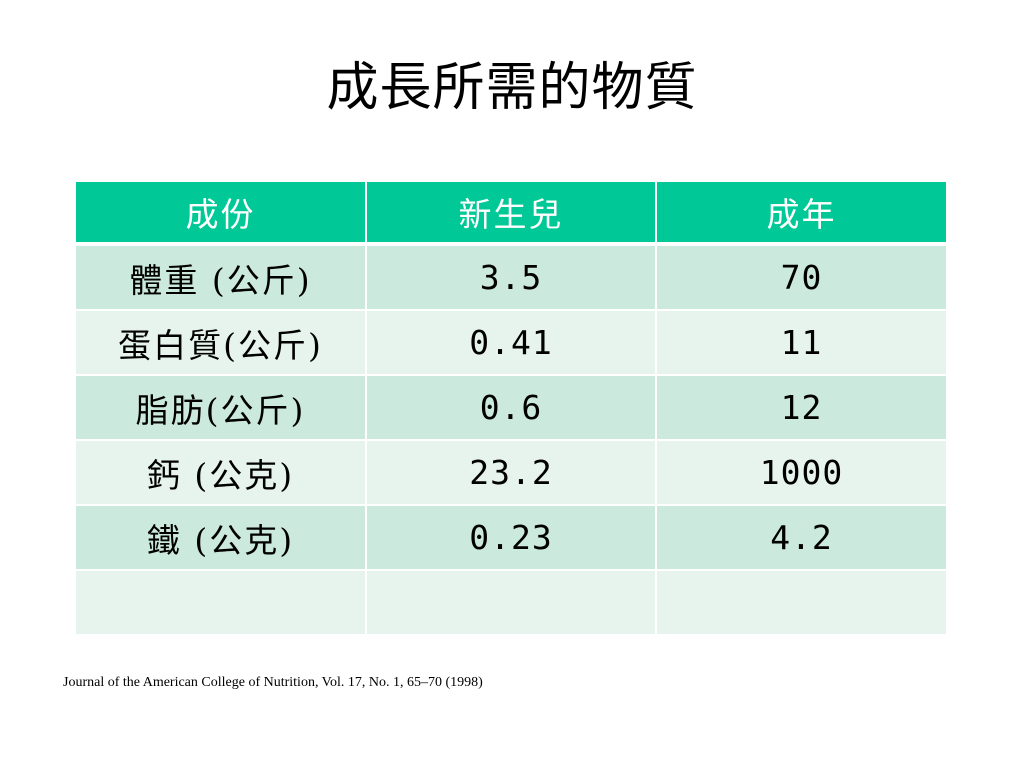 This screenshot has width=1024, height=768. I want to click on row-label: 體重 (公斤), so click(221, 277).